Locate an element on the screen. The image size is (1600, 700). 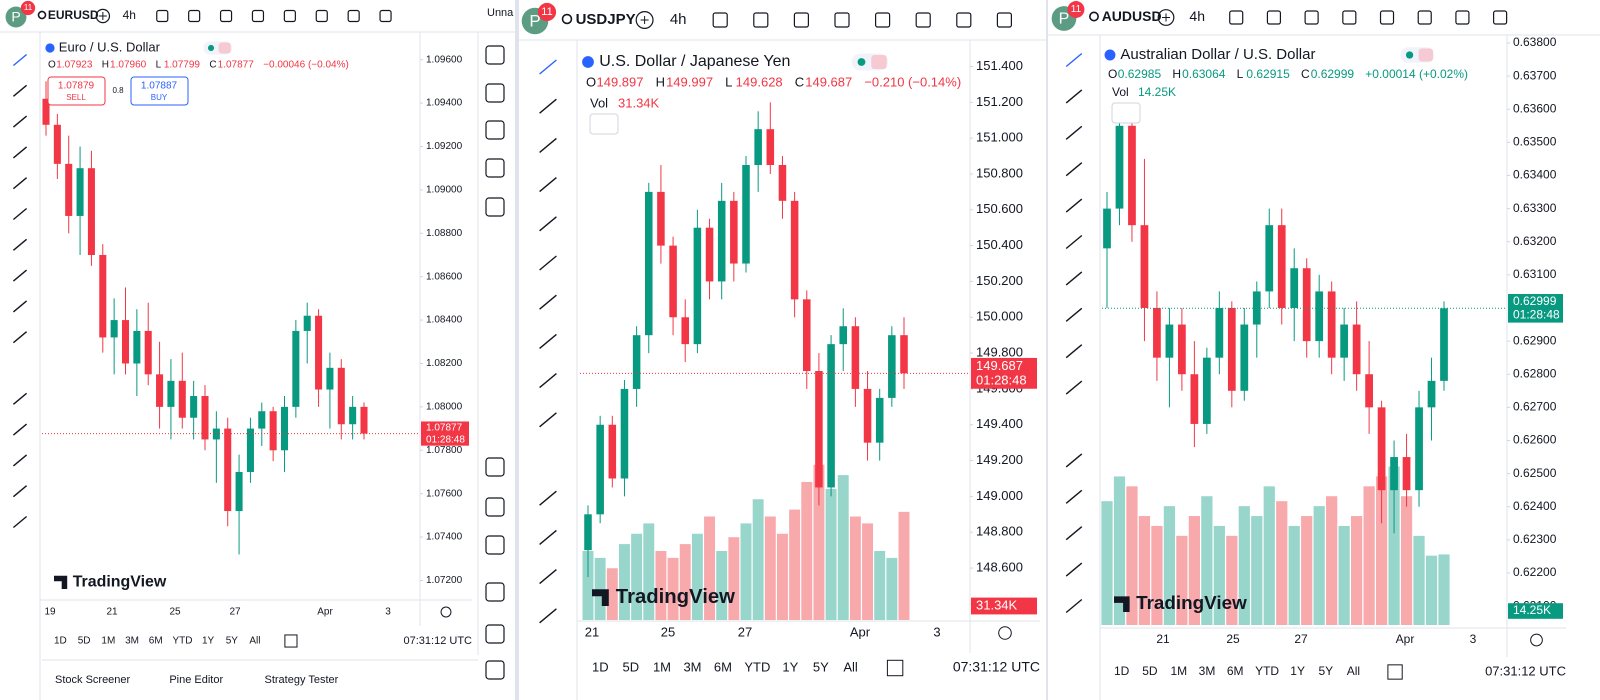
symbol: AUDUSD is located at coordinates (1132, 16).